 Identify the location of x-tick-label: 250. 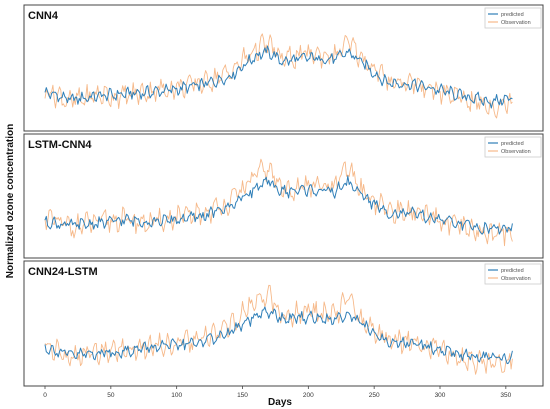
(374, 395).